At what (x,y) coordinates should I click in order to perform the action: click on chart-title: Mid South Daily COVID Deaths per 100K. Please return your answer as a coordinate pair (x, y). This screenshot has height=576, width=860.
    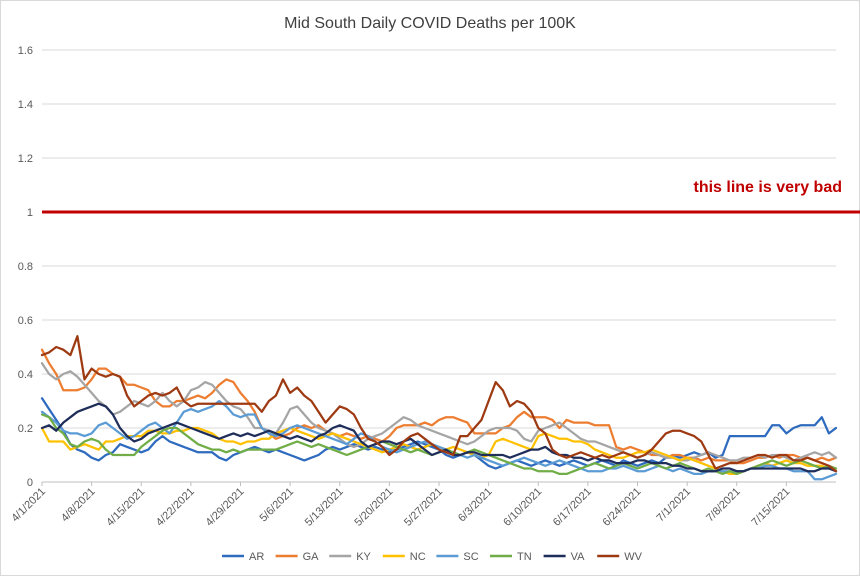
    Looking at the image, I should click on (430, 23).